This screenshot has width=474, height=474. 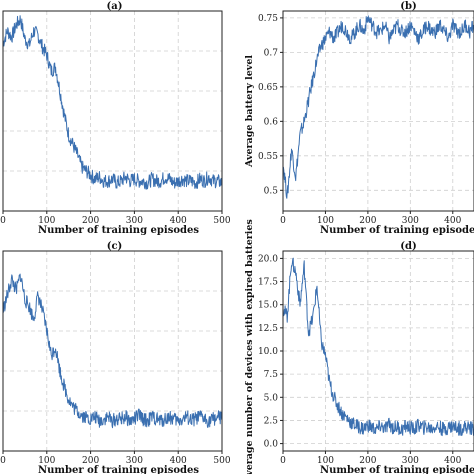 What do you see at coordinates (268, 329) in the screenshot?
I see `y-tick-label: 12.5` at bounding box center [268, 329].